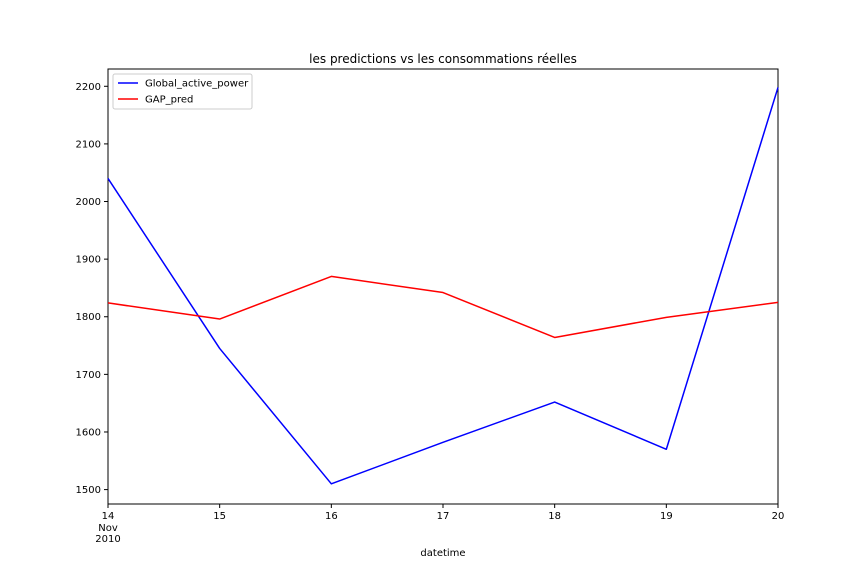  I want to click on x-tick-sublabel-month: Nov, so click(108, 528).